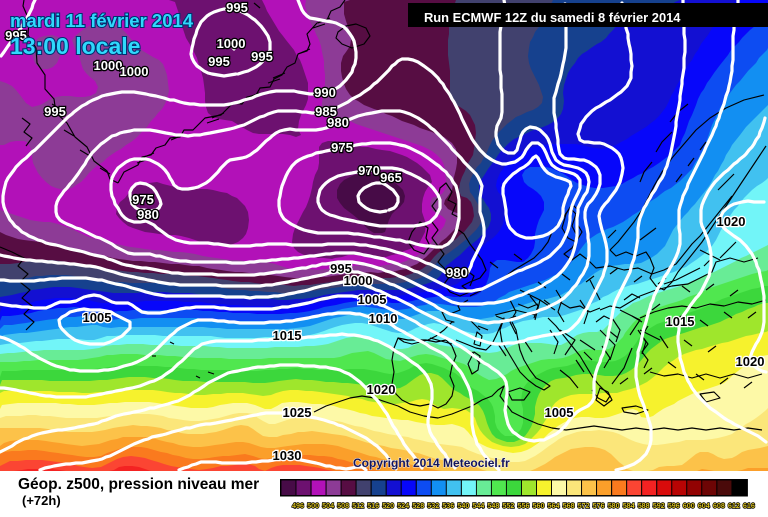 The height and width of the screenshot is (517, 768). I want to click on svg-text: 544, so click(478, 505).